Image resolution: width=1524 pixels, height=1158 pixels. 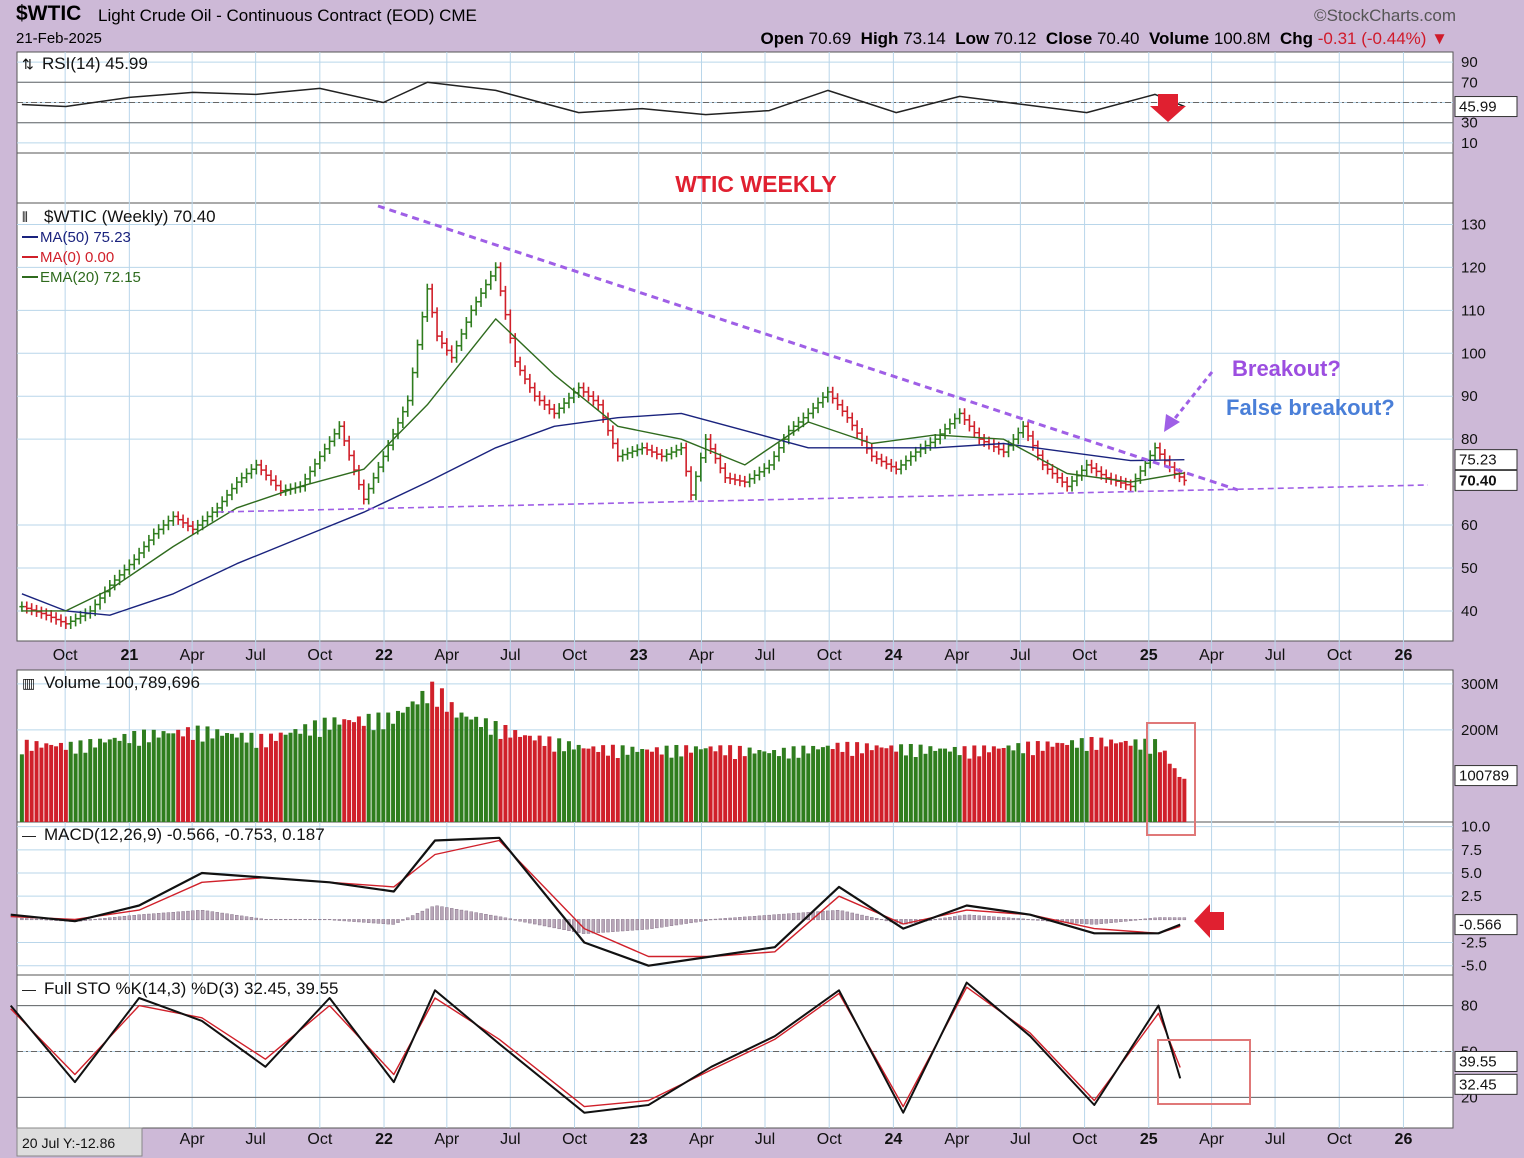 What do you see at coordinates (1484, 776) in the screenshot?
I see `volume-last-value: 100789` at bounding box center [1484, 776].